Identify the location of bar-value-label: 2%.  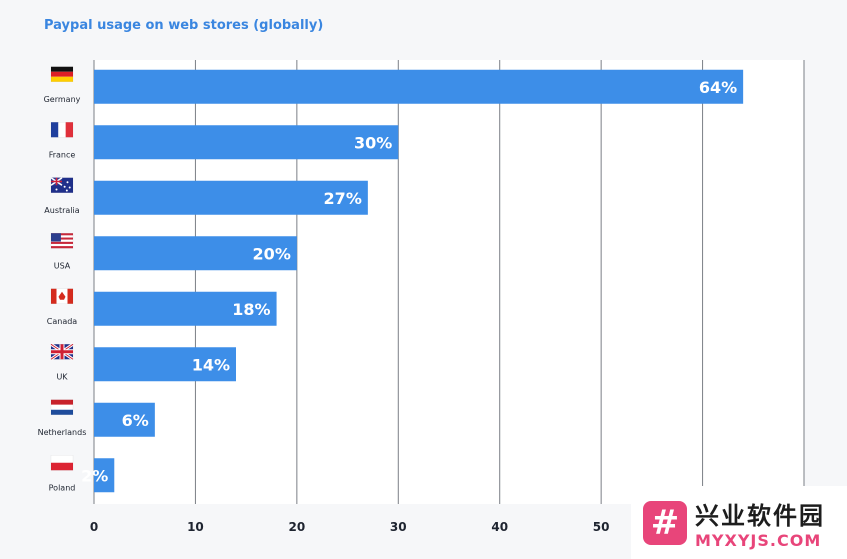
(94, 475).